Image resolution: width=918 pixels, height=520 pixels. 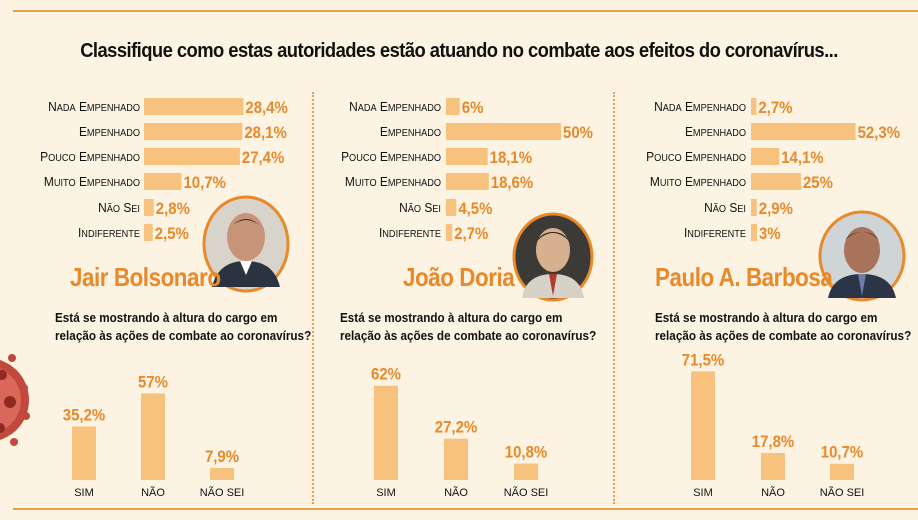 I want to click on data-label: 6%, so click(x=473, y=108).